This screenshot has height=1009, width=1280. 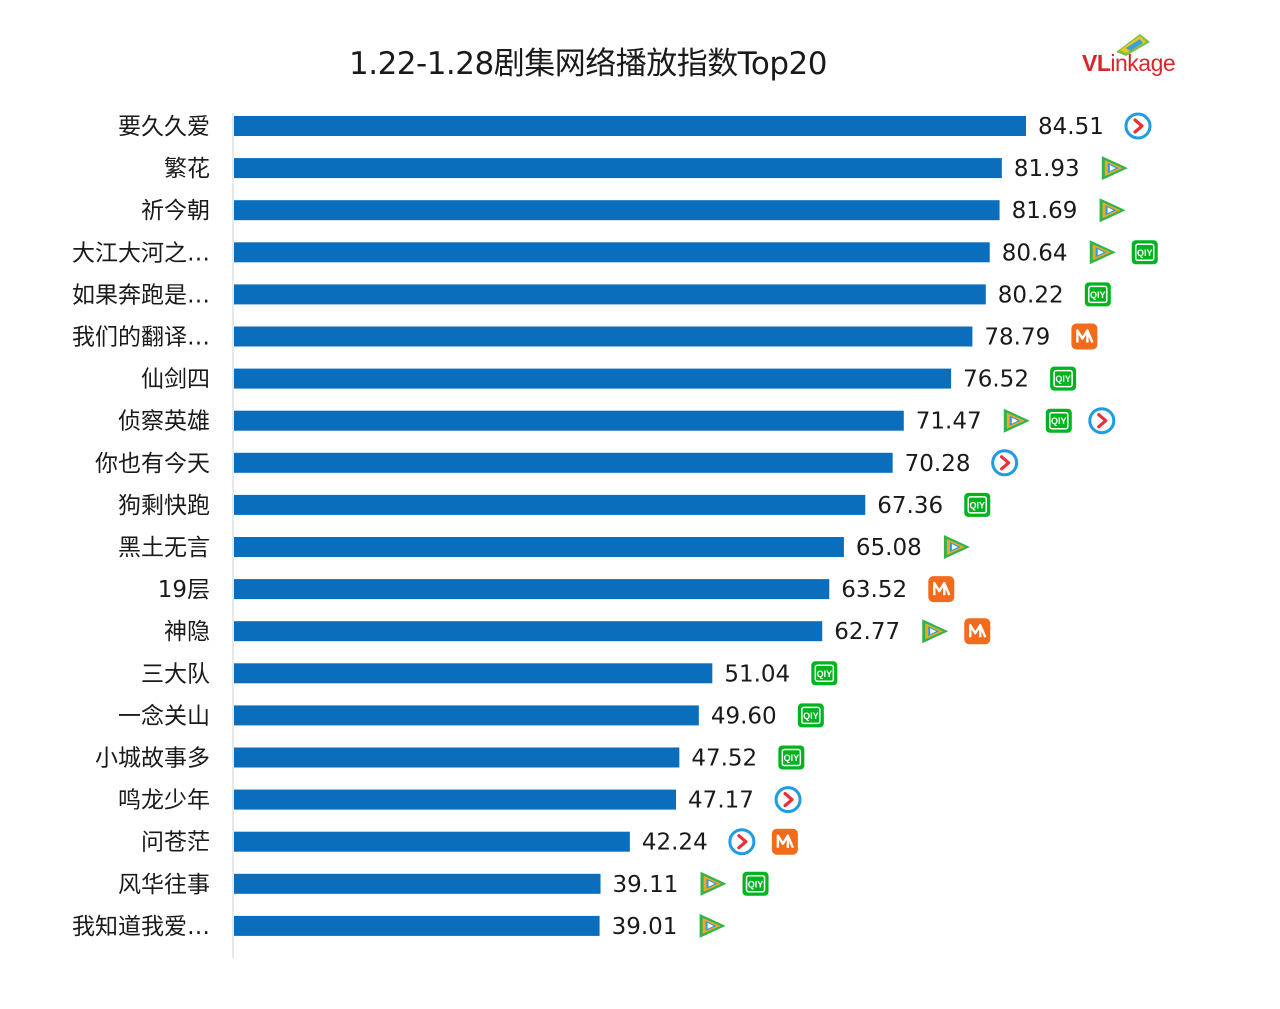 I want to click on data-label: 80.64, so click(x=1035, y=253).